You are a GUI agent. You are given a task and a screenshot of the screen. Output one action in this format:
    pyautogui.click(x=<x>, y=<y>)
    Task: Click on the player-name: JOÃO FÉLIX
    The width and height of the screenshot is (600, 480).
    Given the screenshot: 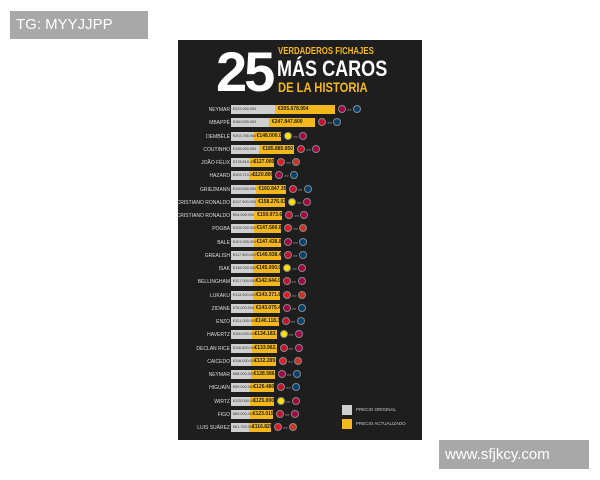 What is the action you would take?
    pyautogui.click(x=215, y=163)
    